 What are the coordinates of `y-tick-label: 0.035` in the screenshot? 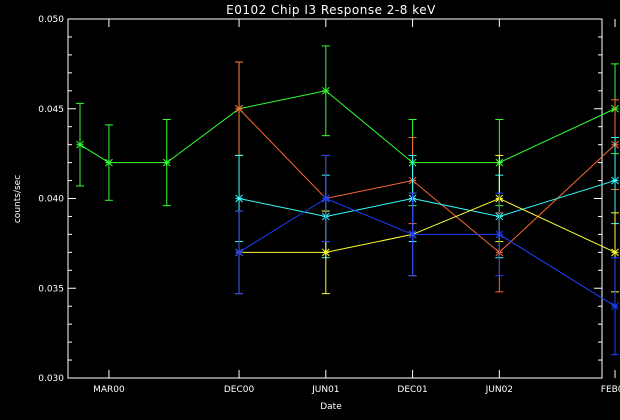 It's located at (51, 289).